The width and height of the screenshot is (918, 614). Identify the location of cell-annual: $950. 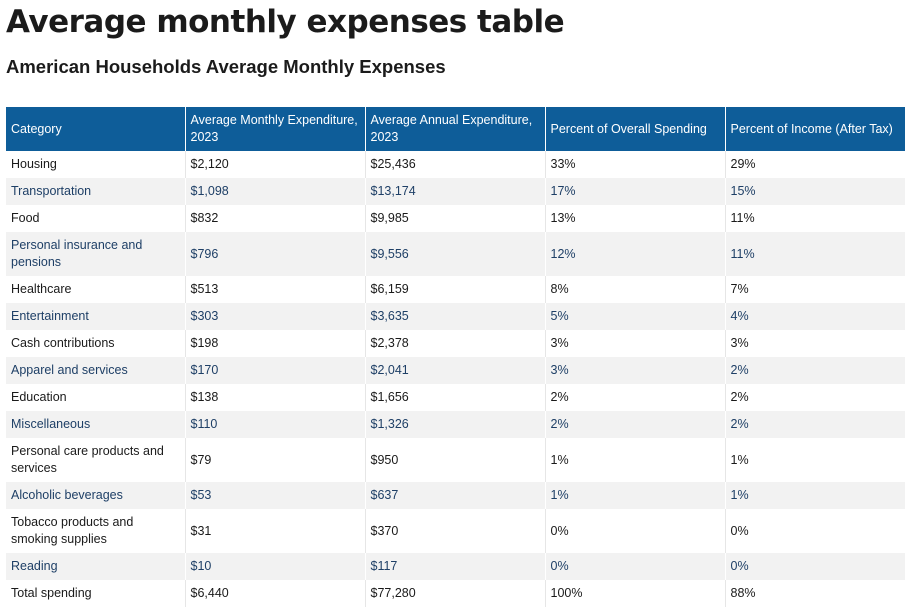
(455, 460).